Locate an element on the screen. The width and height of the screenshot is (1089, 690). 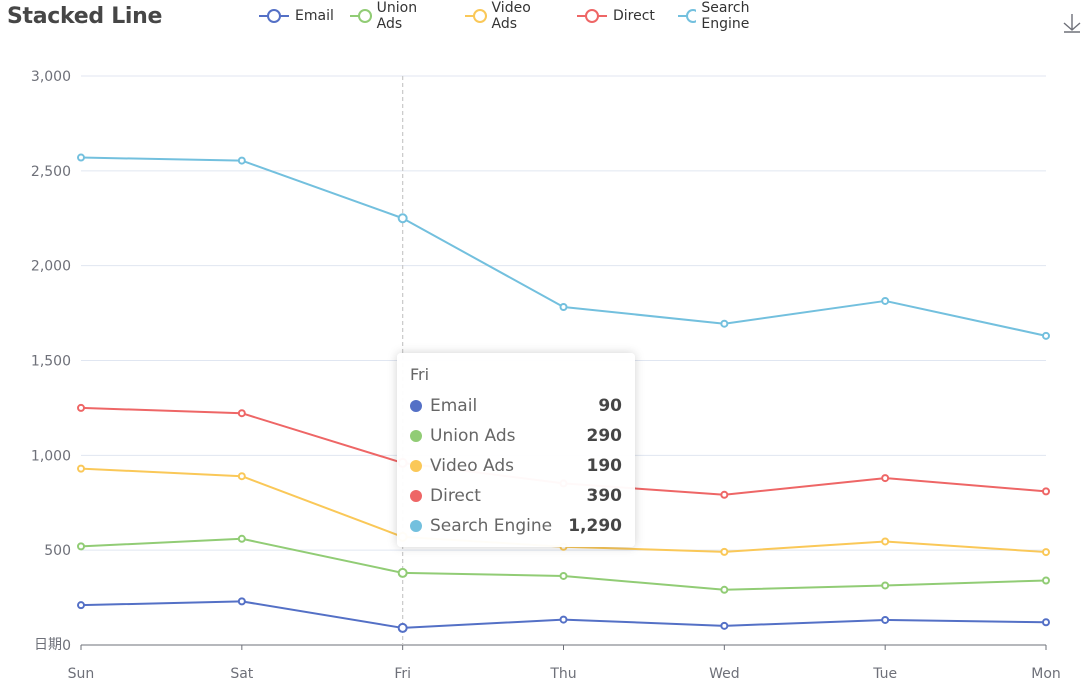
tooltip-series-value: 190 is located at coordinates (604, 466).